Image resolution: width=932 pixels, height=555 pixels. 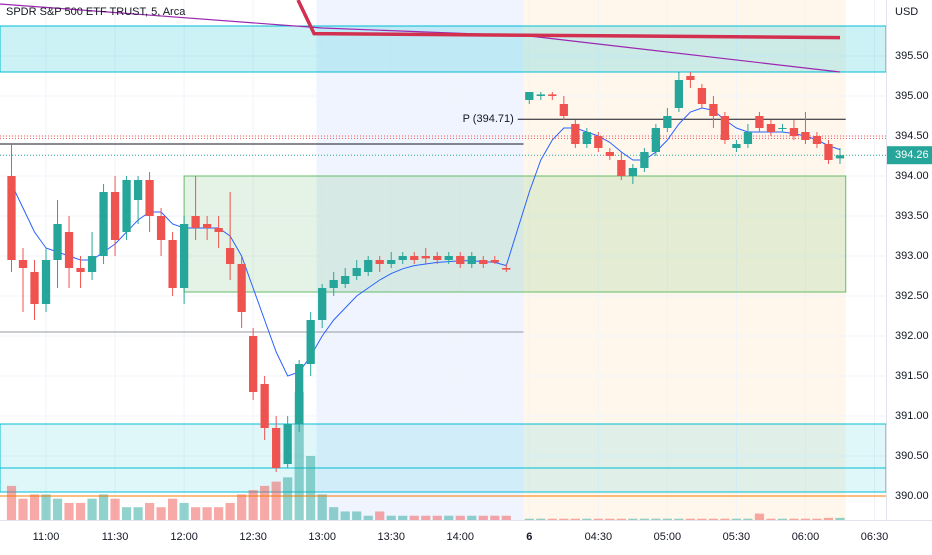 What do you see at coordinates (488, 119) in the screenshot?
I see `level-label: P (394.71)` at bounding box center [488, 119].